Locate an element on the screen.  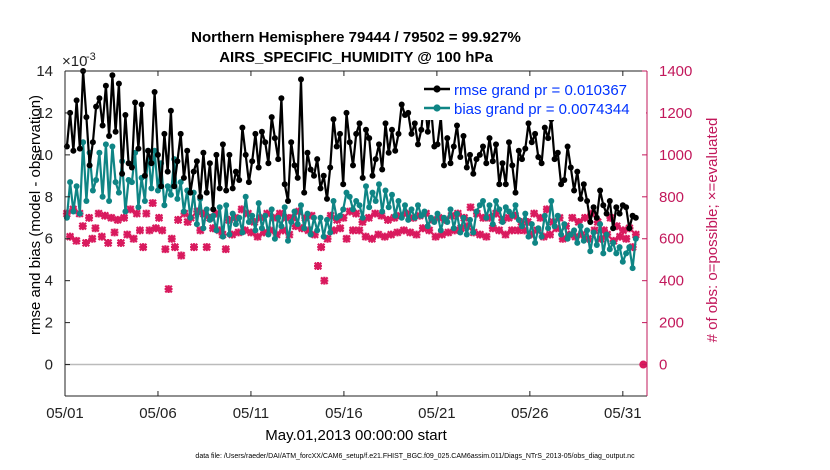
y-tick-label-left: 6 is located at coordinates (49, 239).